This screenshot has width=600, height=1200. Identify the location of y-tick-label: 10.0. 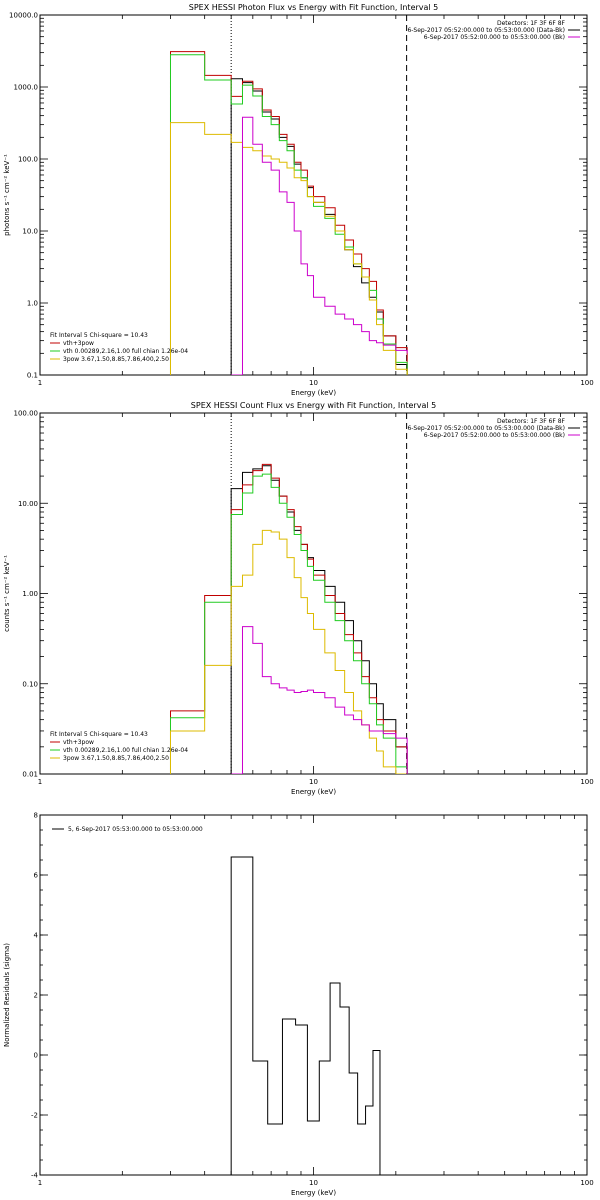
(30, 232).